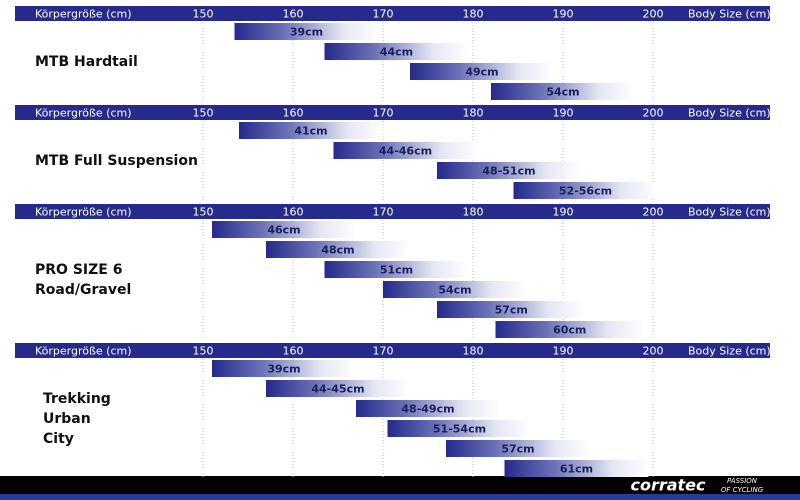  I want to click on size-label: 48-49cm, so click(427, 409).